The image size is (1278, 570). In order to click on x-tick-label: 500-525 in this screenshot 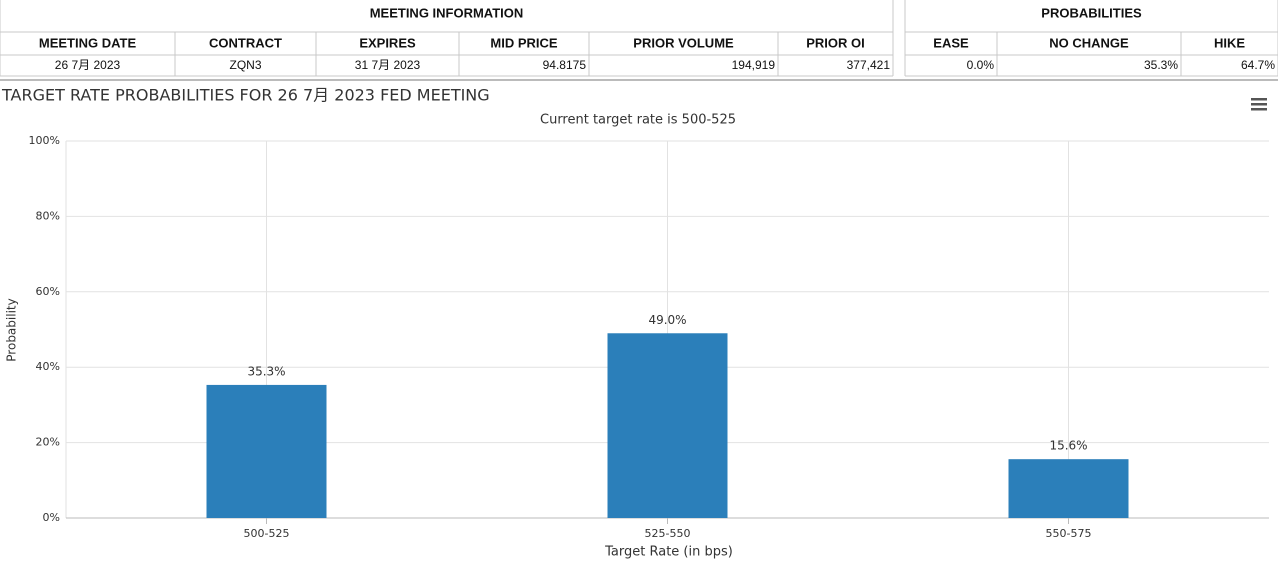, I will do `click(267, 533)`.